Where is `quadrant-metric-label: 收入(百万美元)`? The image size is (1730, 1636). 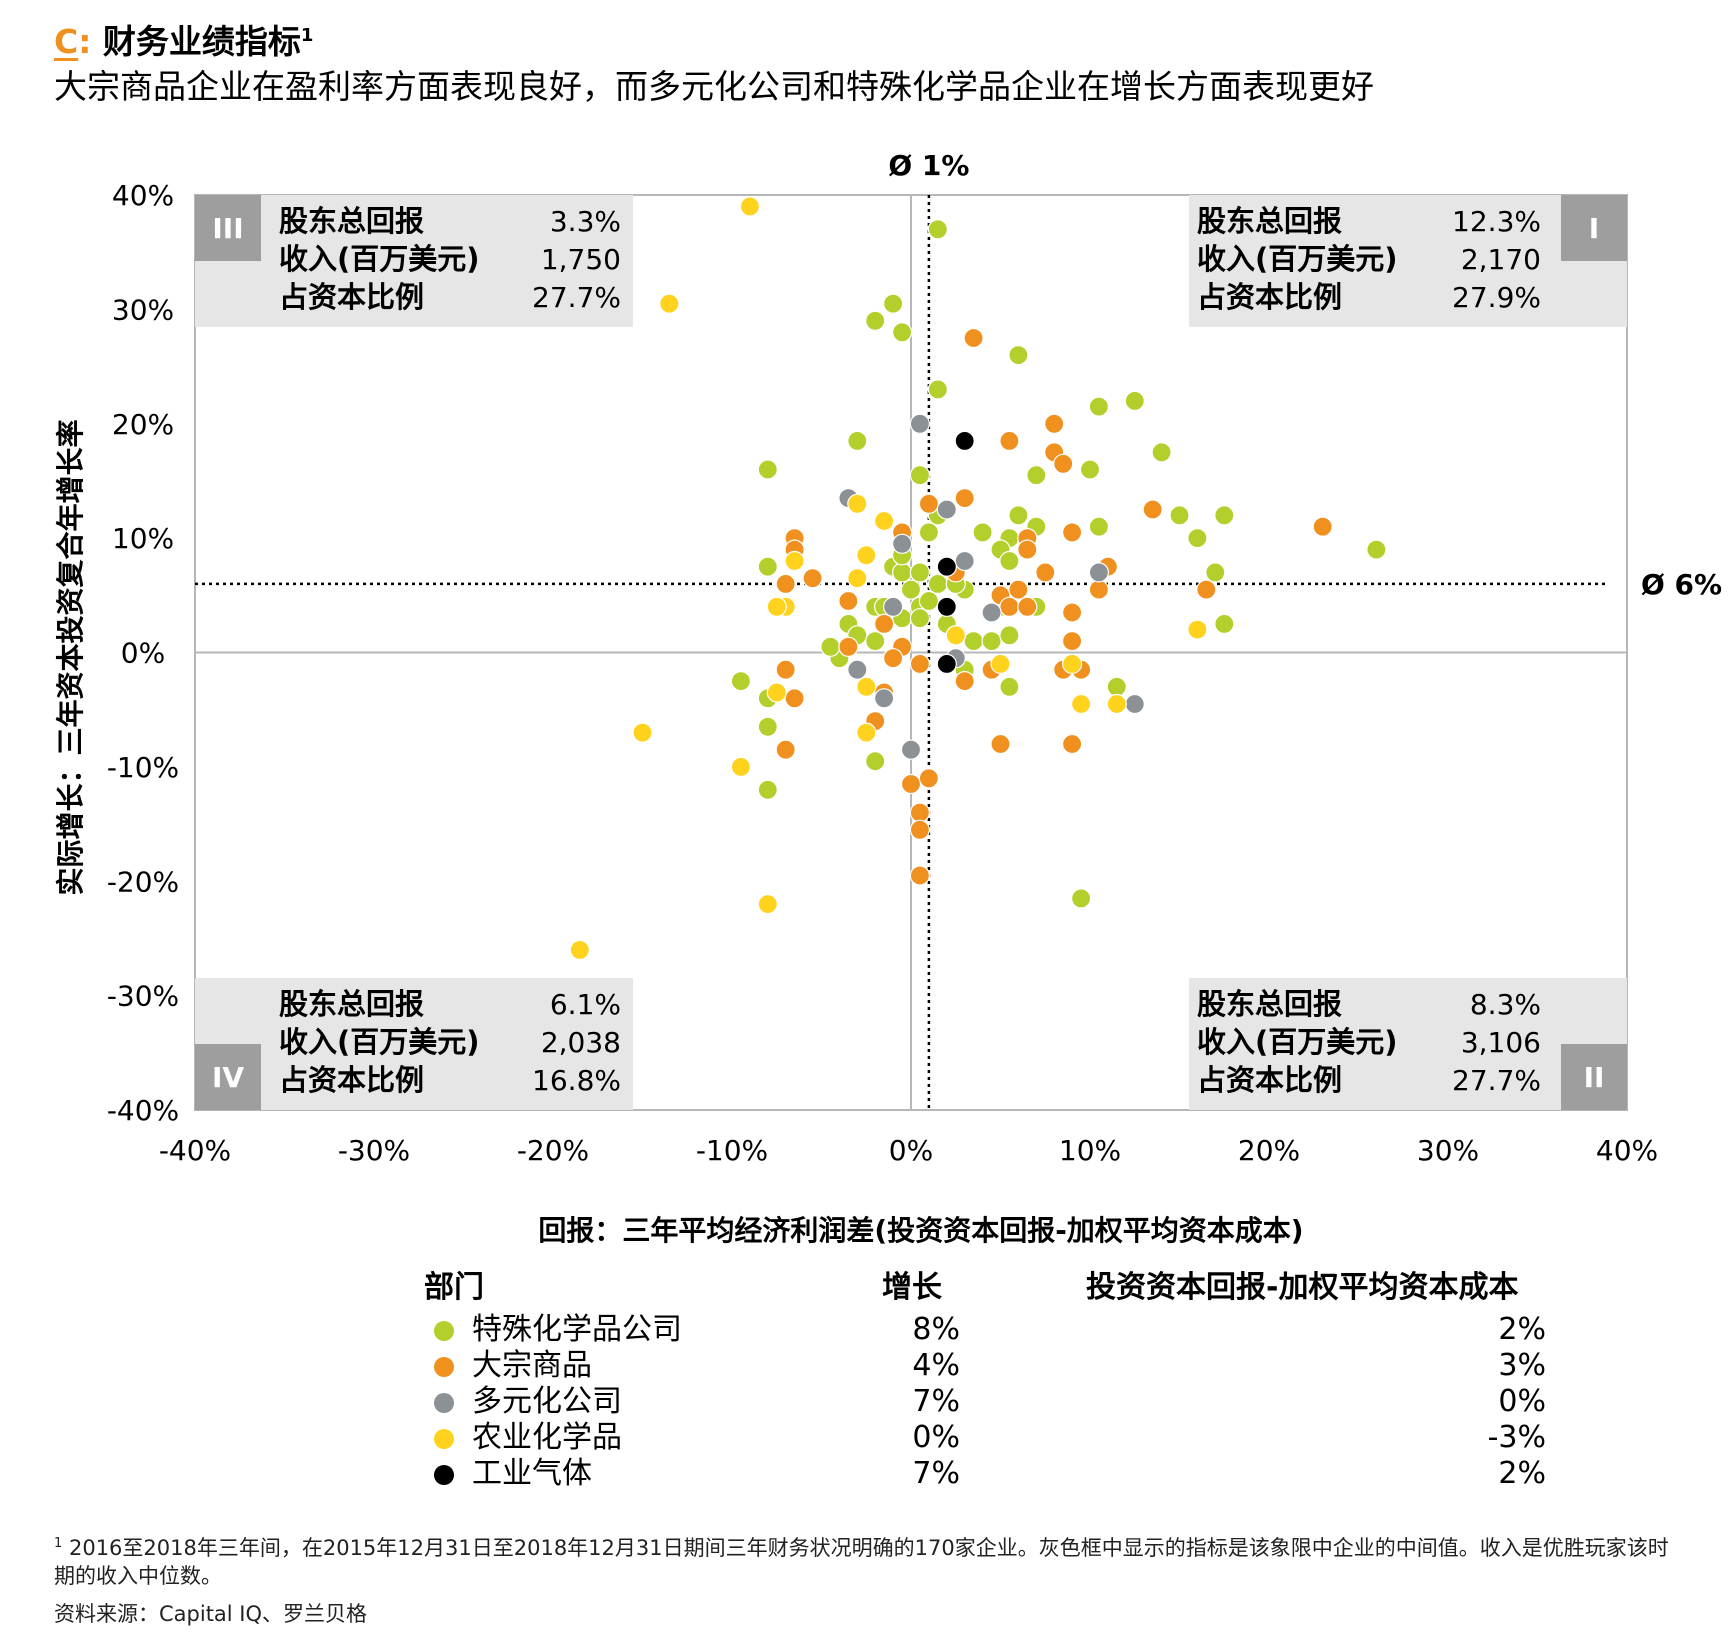
quadrant-metric-label: 收入(百万美元) is located at coordinates (379, 259).